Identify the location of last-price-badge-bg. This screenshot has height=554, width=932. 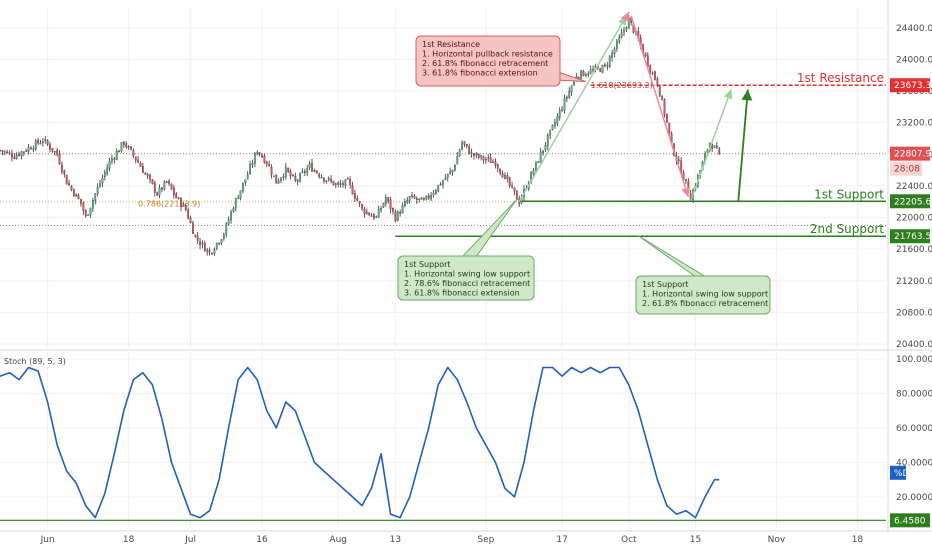
(910, 153).